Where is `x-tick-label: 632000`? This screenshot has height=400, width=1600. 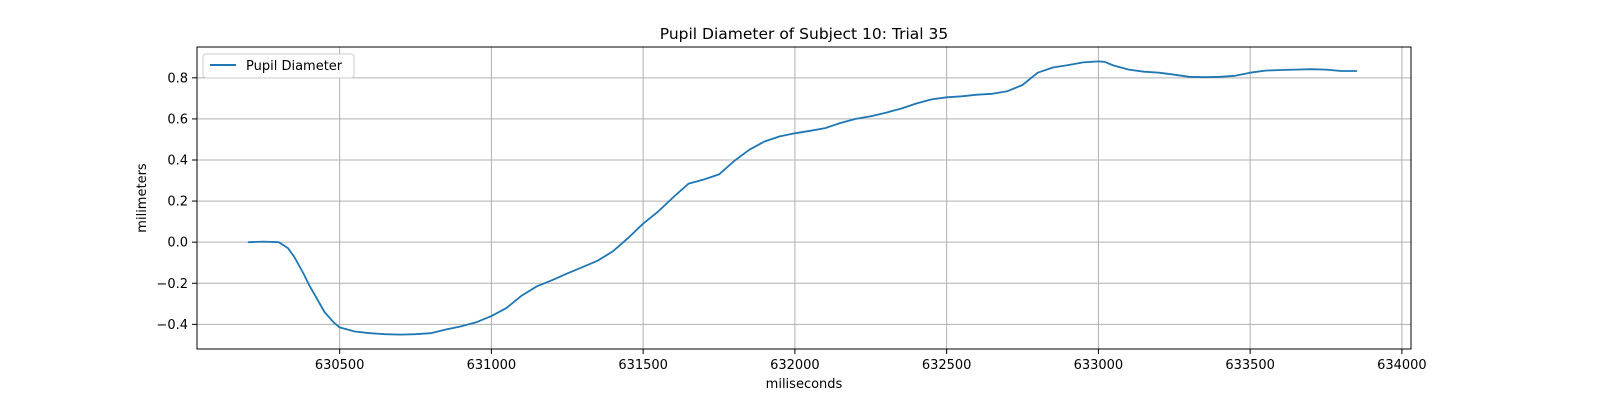 x-tick-label: 632000 is located at coordinates (795, 365).